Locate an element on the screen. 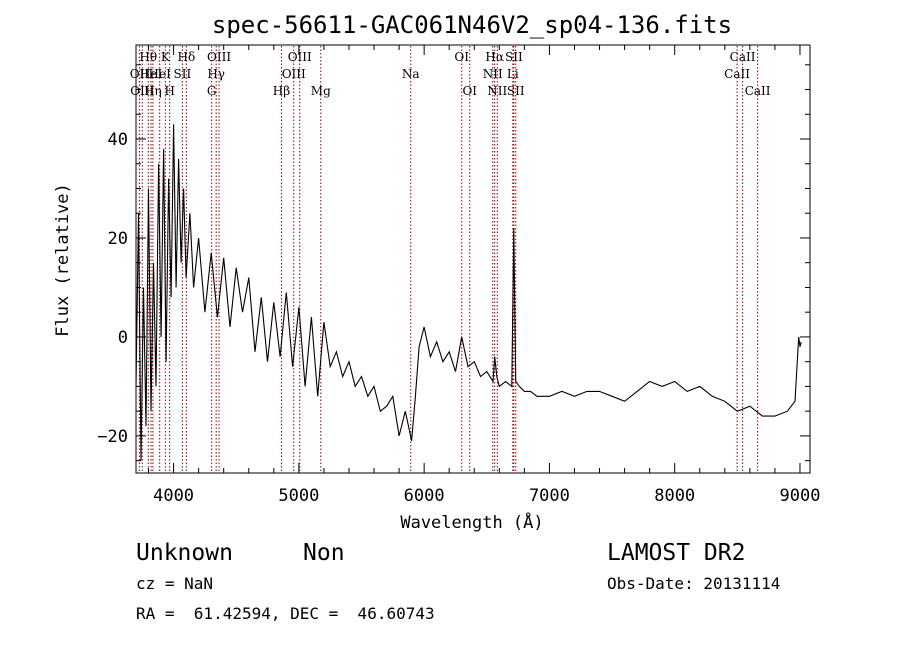  observation-date: Obs-Date: 20131114 is located at coordinates (694, 583).